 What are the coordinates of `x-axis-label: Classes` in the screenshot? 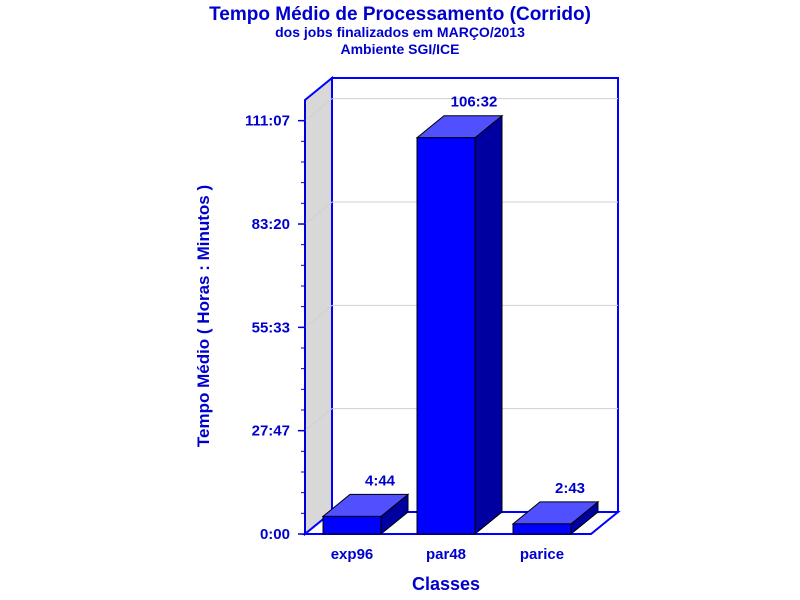 It's located at (446, 584).